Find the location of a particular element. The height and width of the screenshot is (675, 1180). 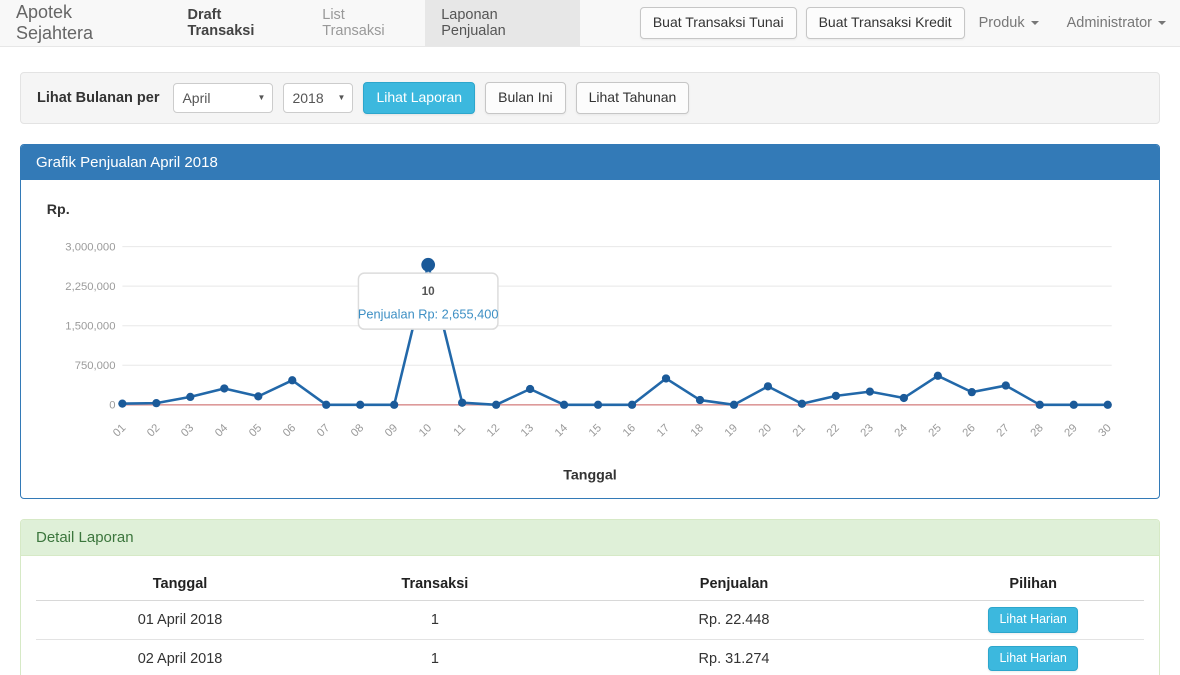

svg-text: 3,000,000 is located at coordinates (90, 247).